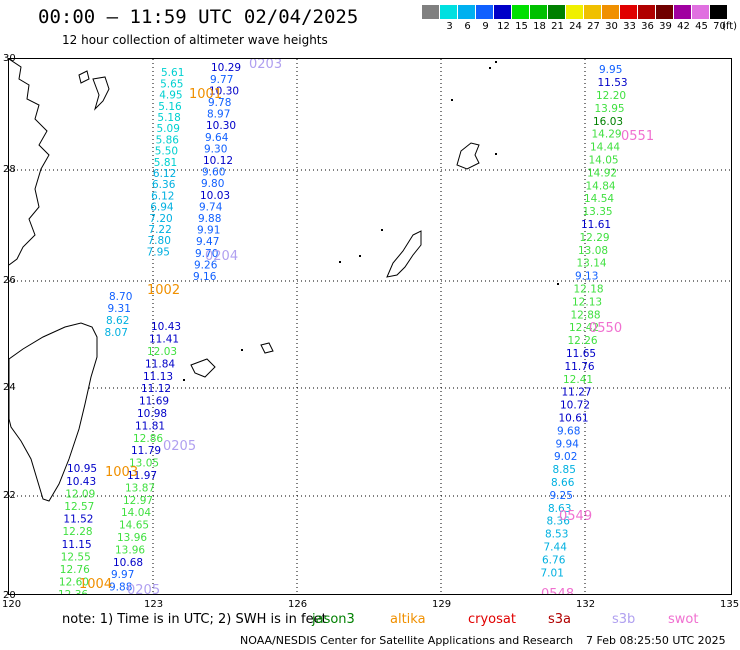  Describe the element at coordinates (150, 426) in the screenshot. I see `wave-height-label: 11.81` at that location.